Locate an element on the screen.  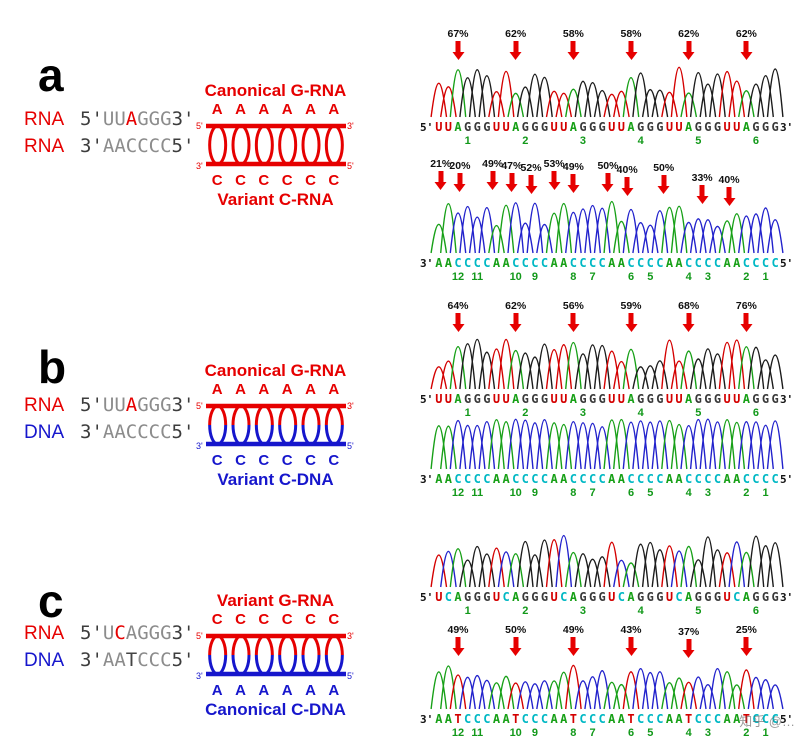
sequence-segment: UU is located at coordinates (114, 119).